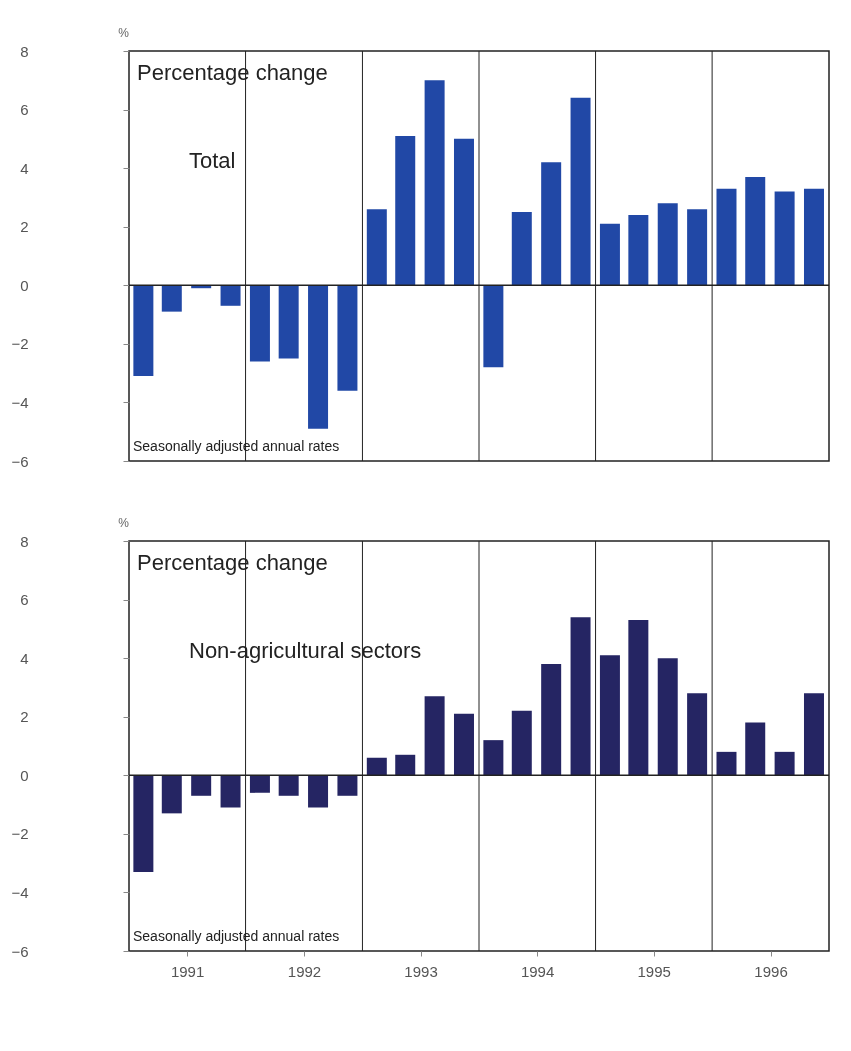 The width and height of the screenshot is (851, 1051). I want to click on x-tick-label: 1991, so click(187, 971).